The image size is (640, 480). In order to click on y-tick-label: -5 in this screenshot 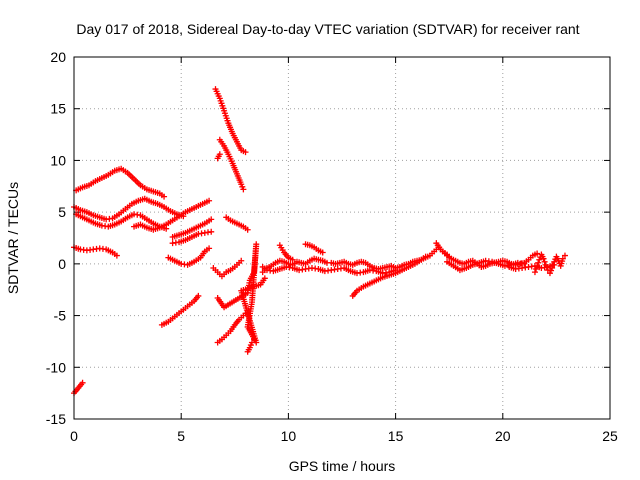, I will do `click(60, 316)`.